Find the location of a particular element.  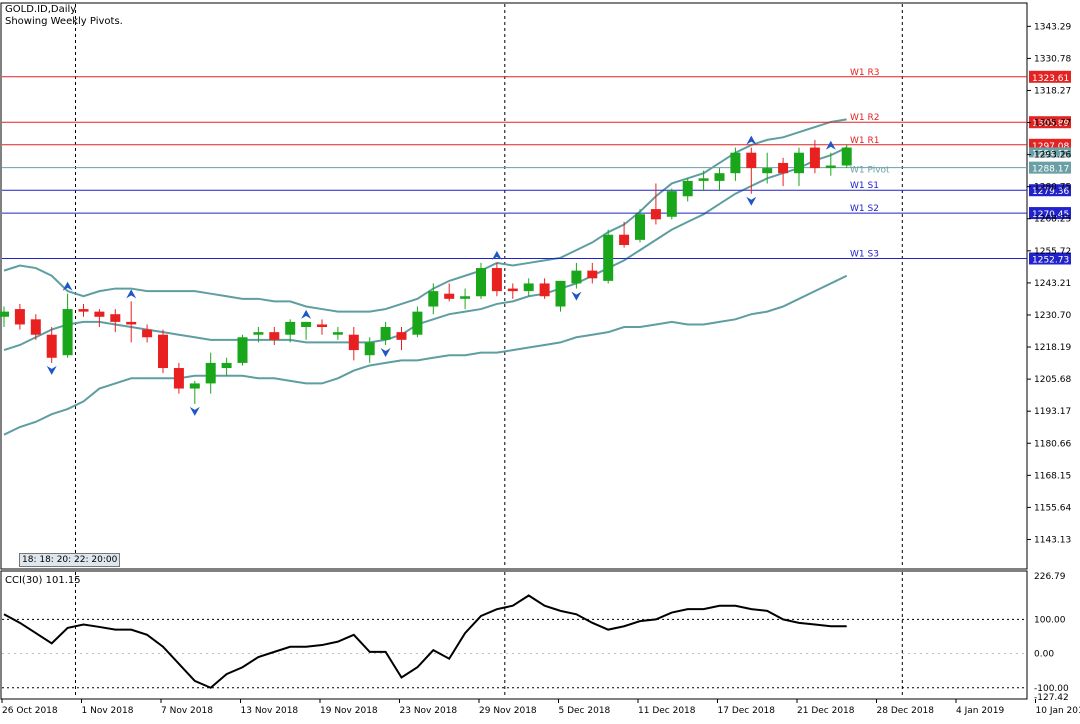

x-tick-label: 7 Nov 2018 is located at coordinates (187, 711).